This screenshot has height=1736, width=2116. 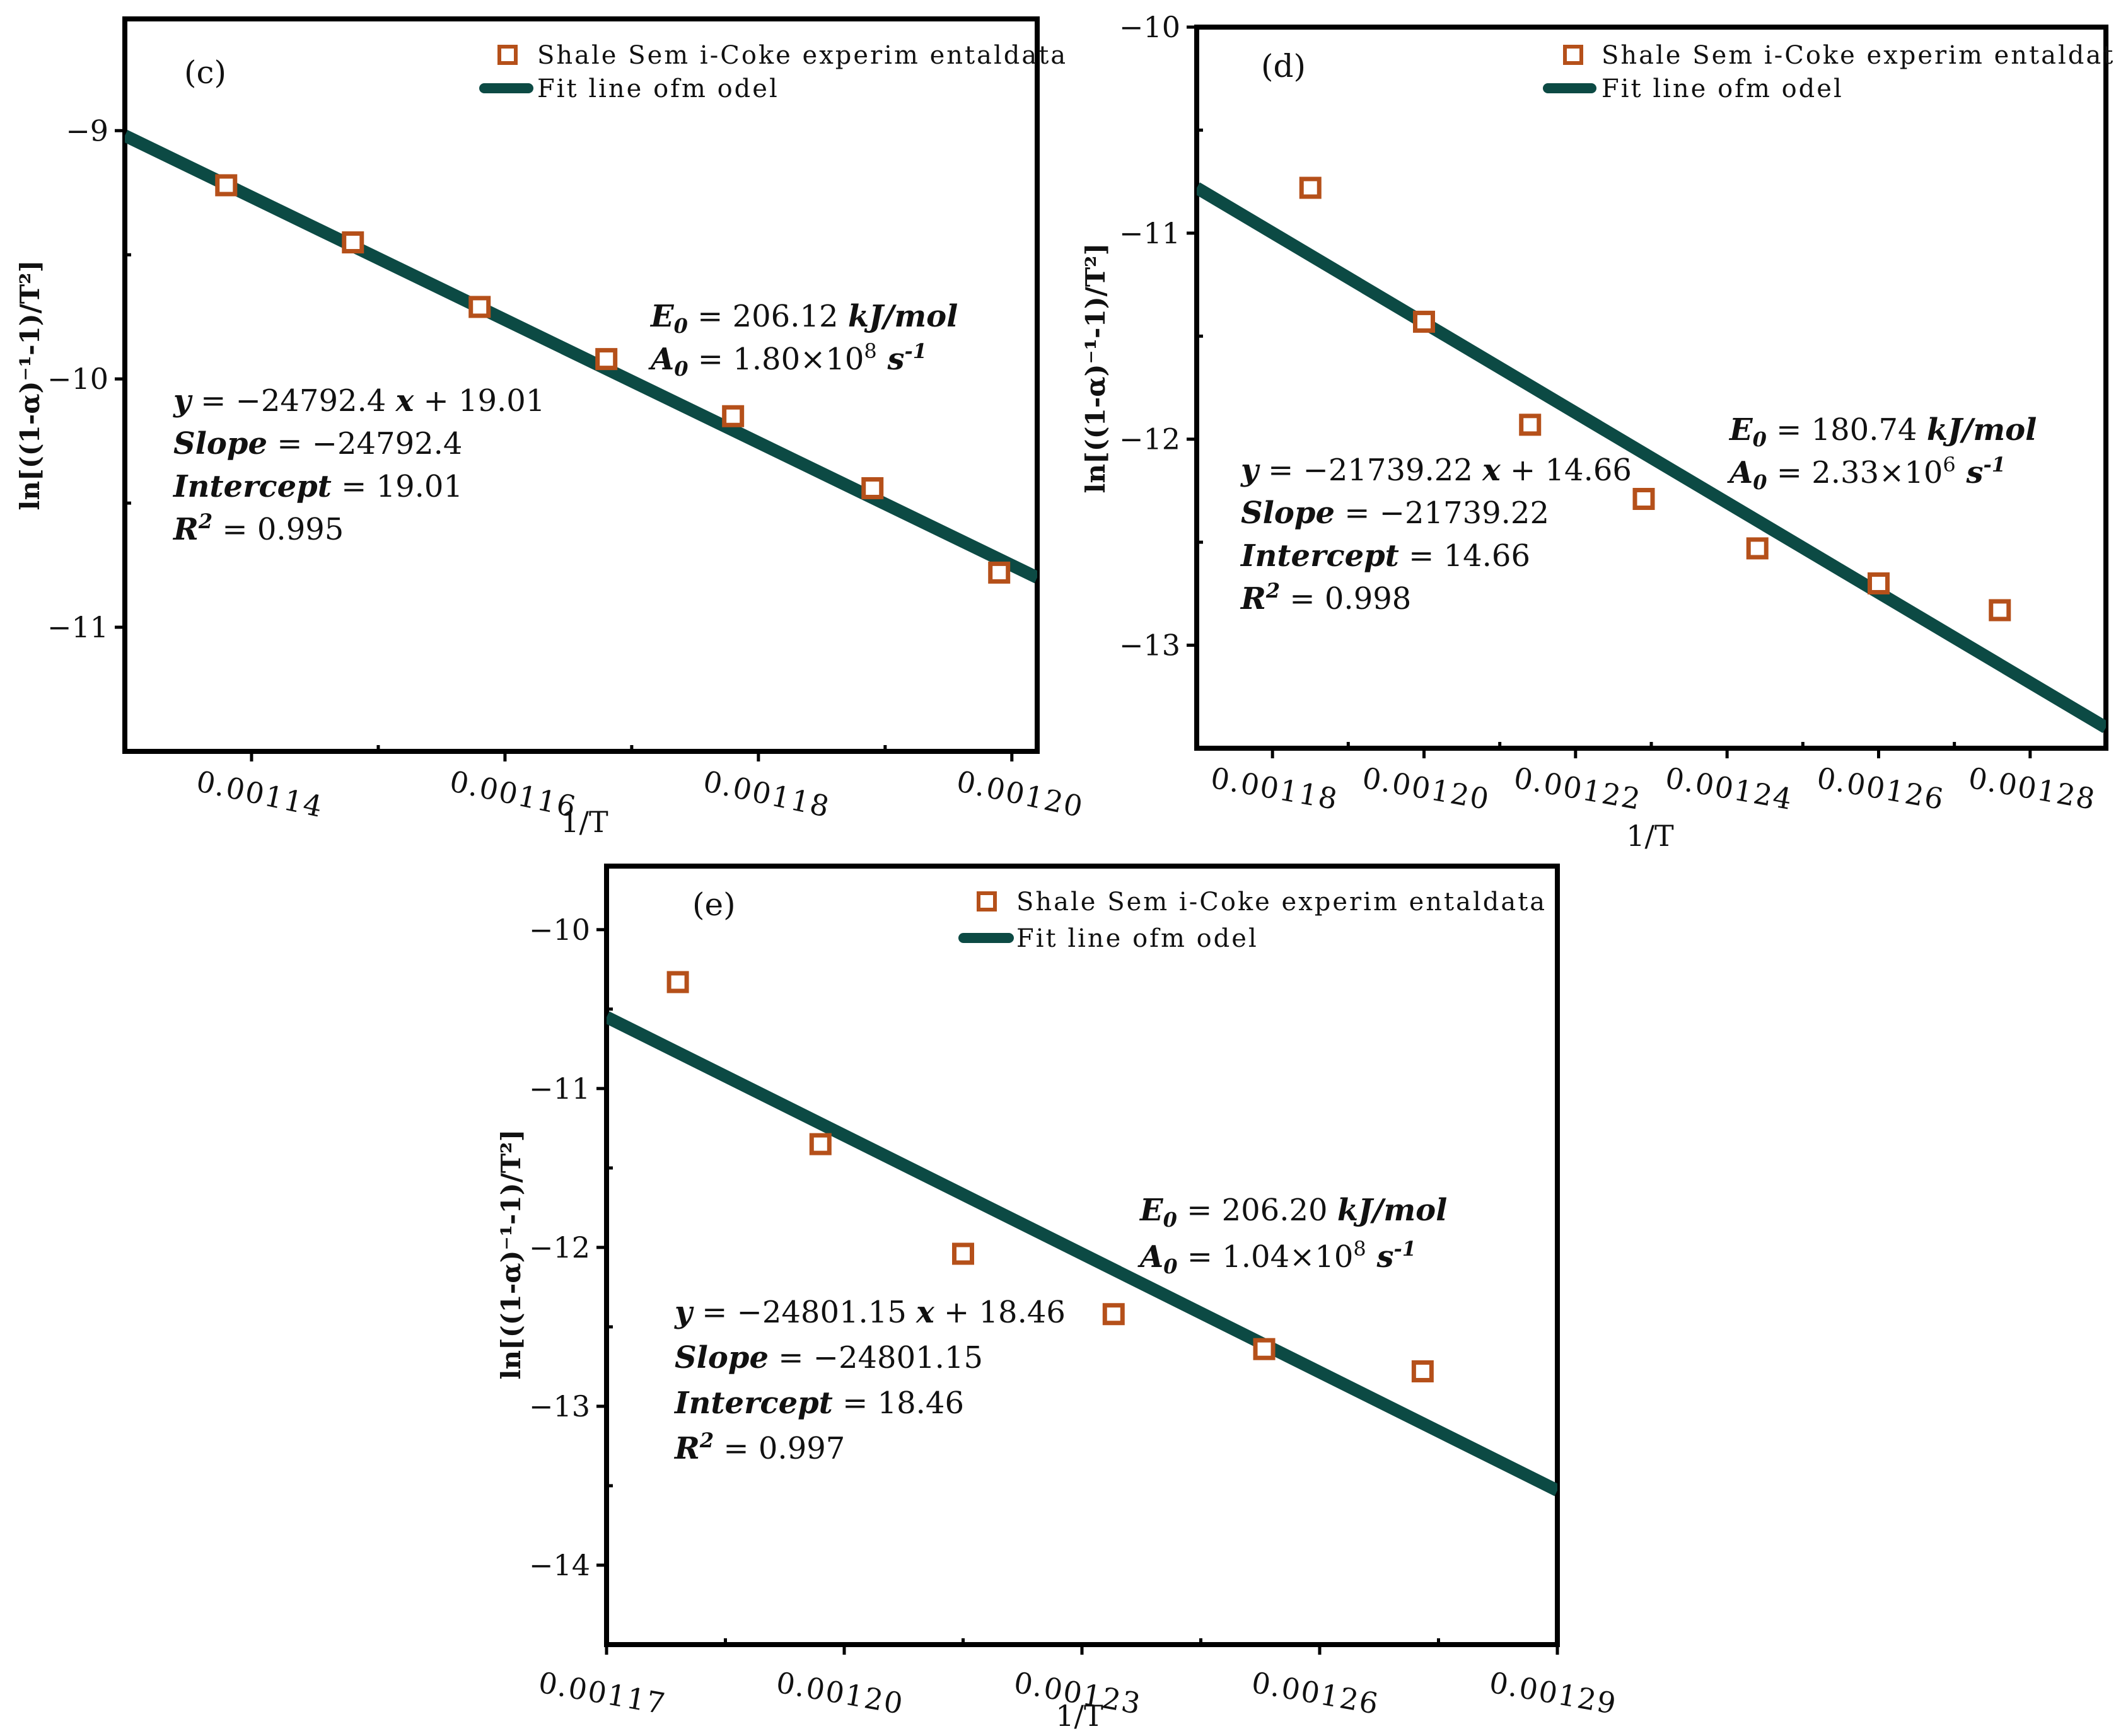 I want to click on regression-equation: y = −24792.4 x + 19.01, so click(x=359, y=401).